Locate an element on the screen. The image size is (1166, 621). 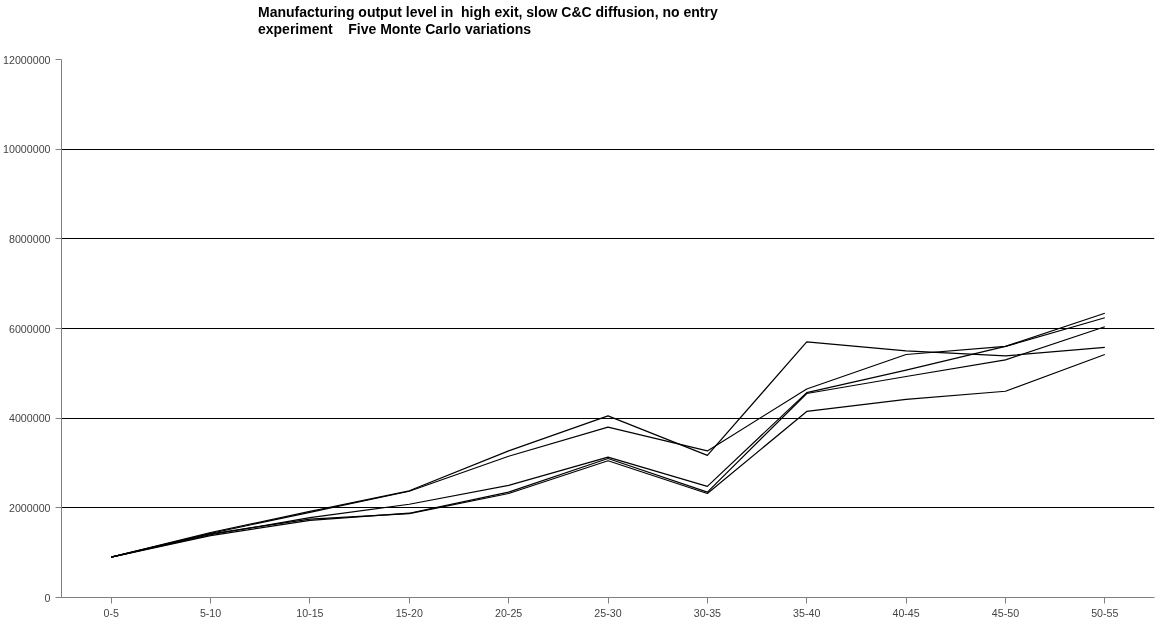
x-tick-label: 25-30 is located at coordinates (608, 612).